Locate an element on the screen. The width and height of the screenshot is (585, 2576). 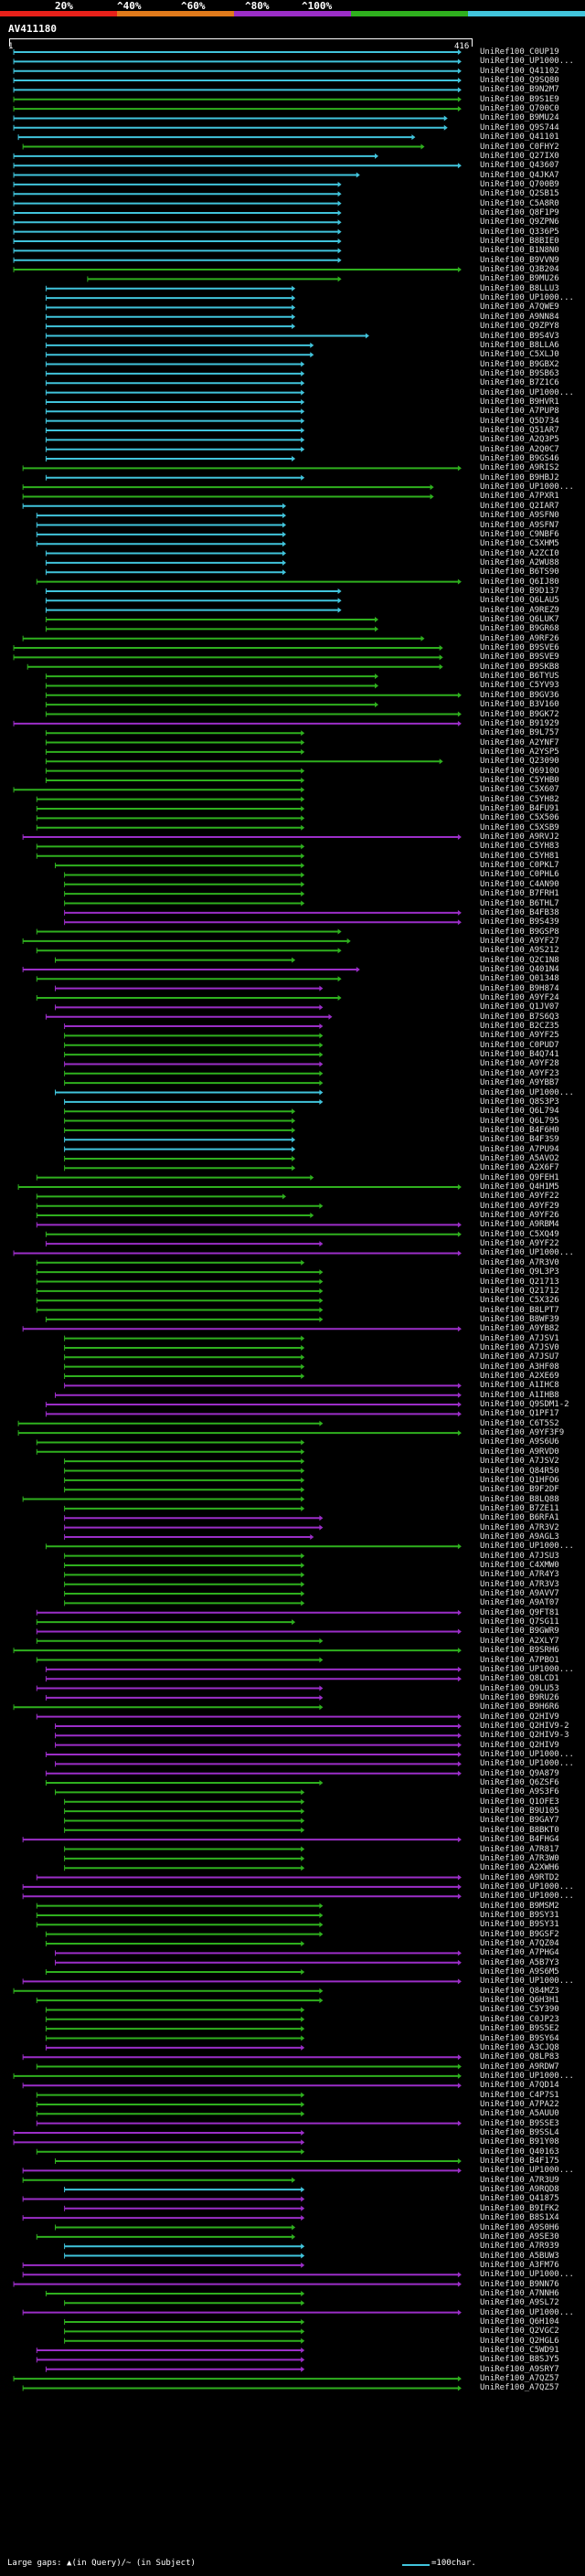
hit-label: UniRef100_B4FU91 is located at coordinates (519, 808).